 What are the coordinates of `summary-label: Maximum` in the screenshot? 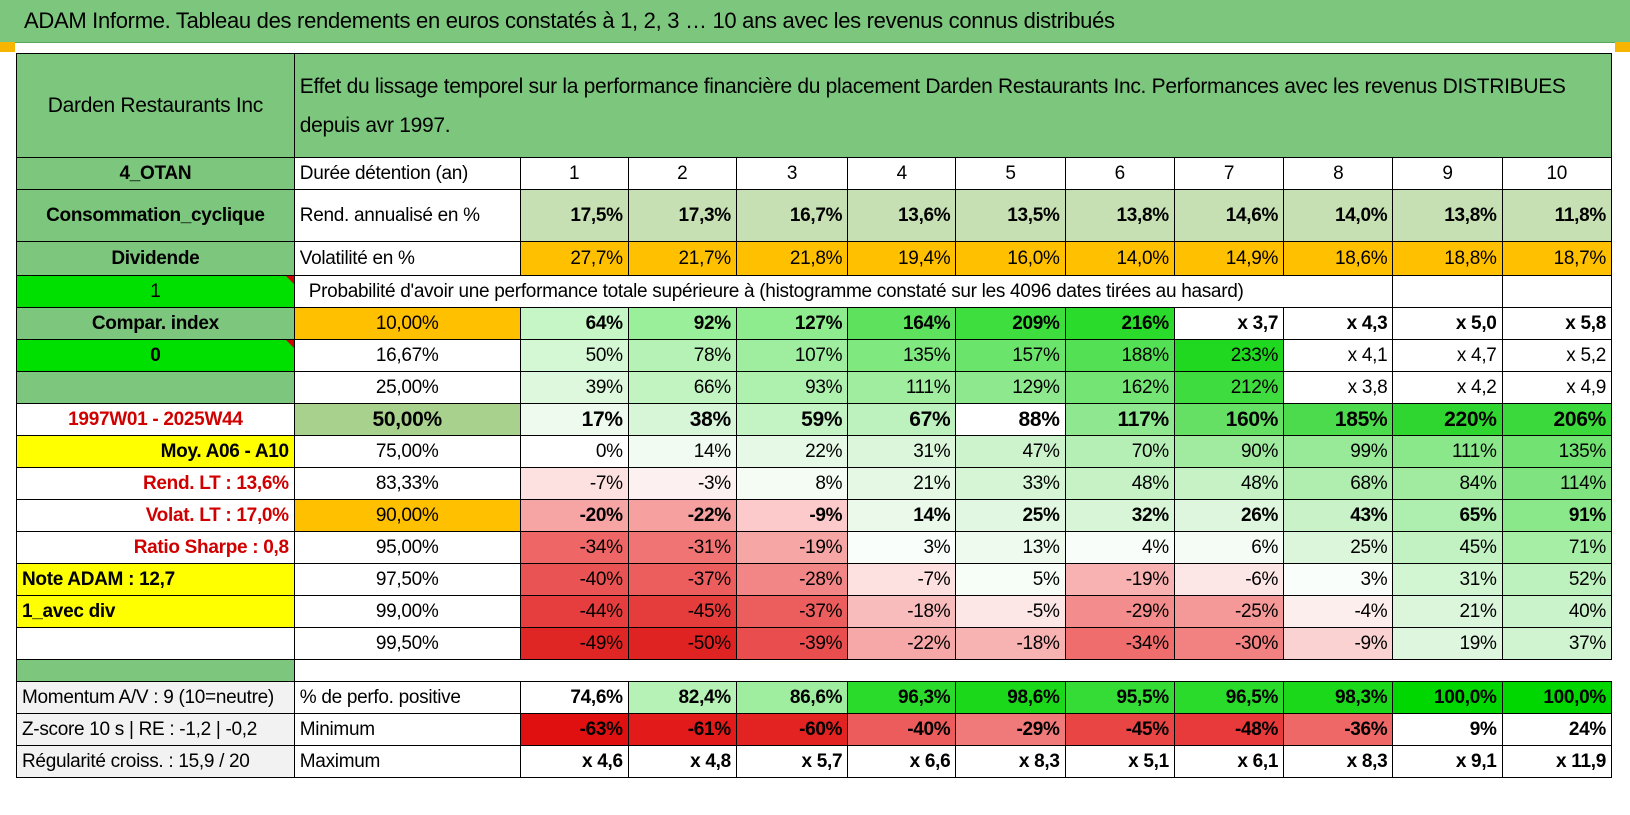 It's located at (407, 761).